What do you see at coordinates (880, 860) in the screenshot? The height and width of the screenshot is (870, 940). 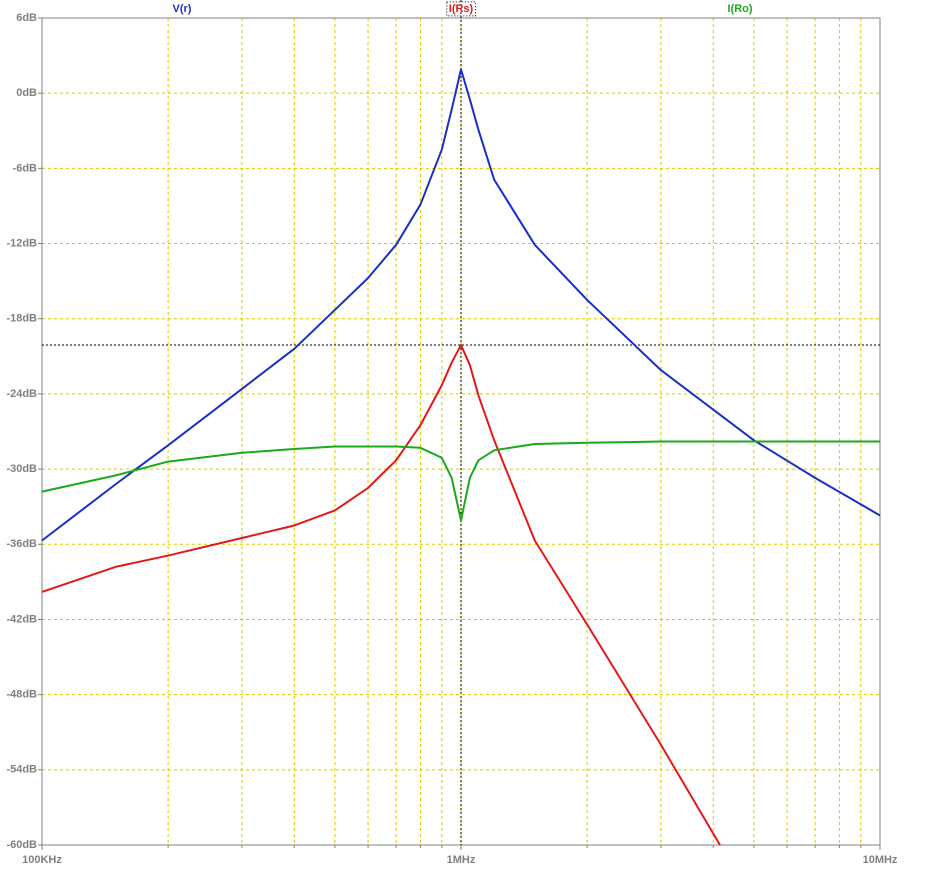 I see `x-tick-label: 10MHz` at bounding box center [880, 860].